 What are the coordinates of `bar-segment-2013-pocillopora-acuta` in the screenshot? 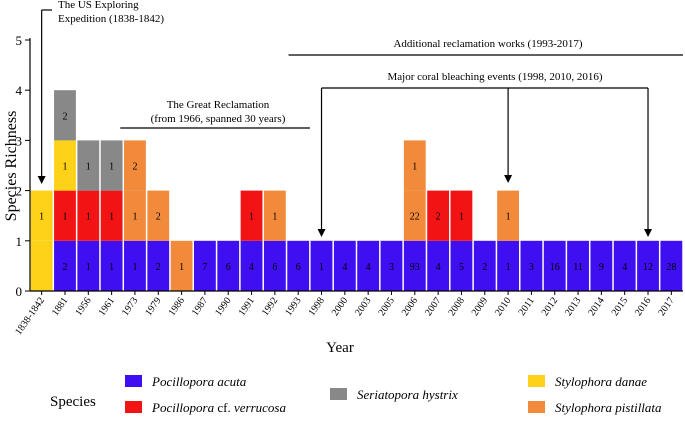 It's located at (578, 265).